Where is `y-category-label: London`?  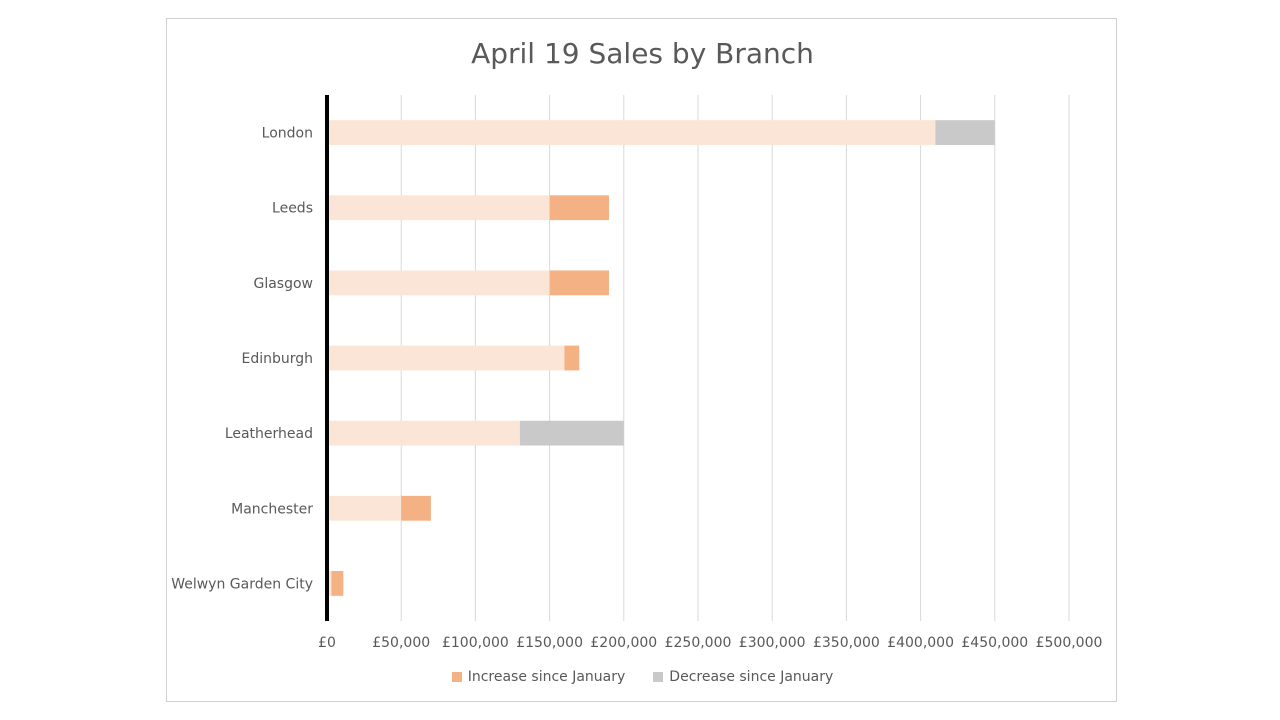 y-category-label: London is located at coordinates (287, 134).